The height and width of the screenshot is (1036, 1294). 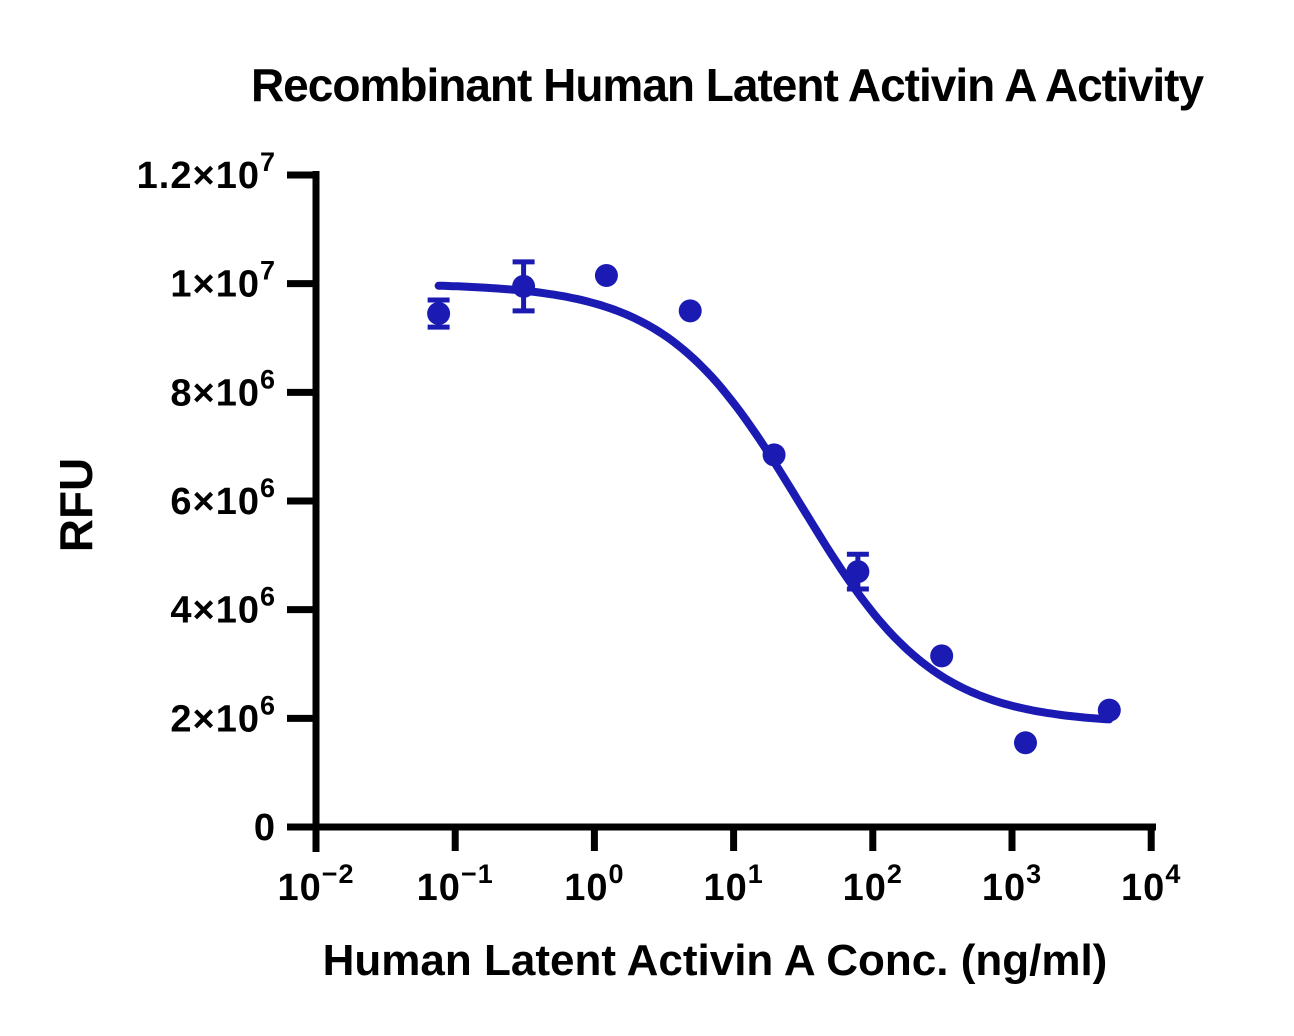 I want to click on x-tick-label: 10¹, so click(x=733, y=884).